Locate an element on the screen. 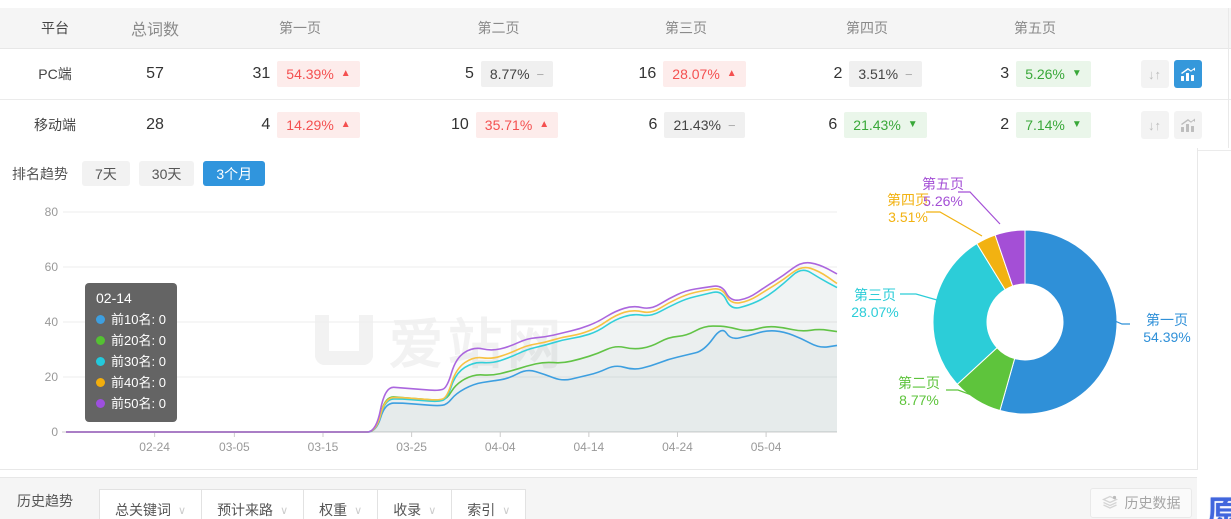 This screenshot has height=519, width=1231. change-badge: 14.29% ▲ is located at coordinates (318, 125).